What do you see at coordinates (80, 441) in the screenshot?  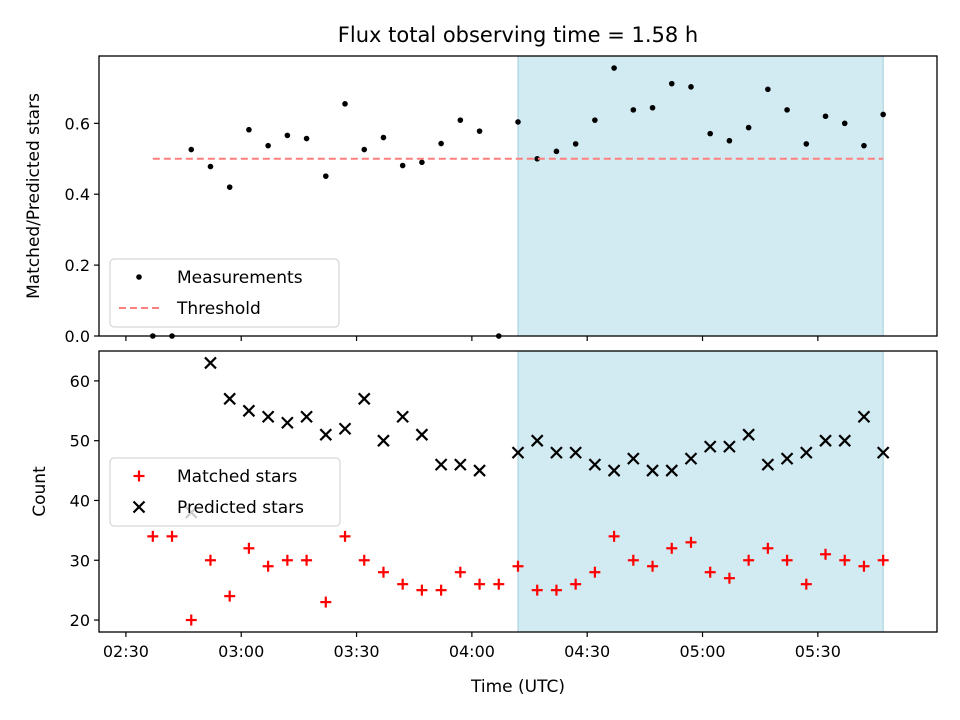 I see `y-tick-label: 50` at bounding box center [80, 441].